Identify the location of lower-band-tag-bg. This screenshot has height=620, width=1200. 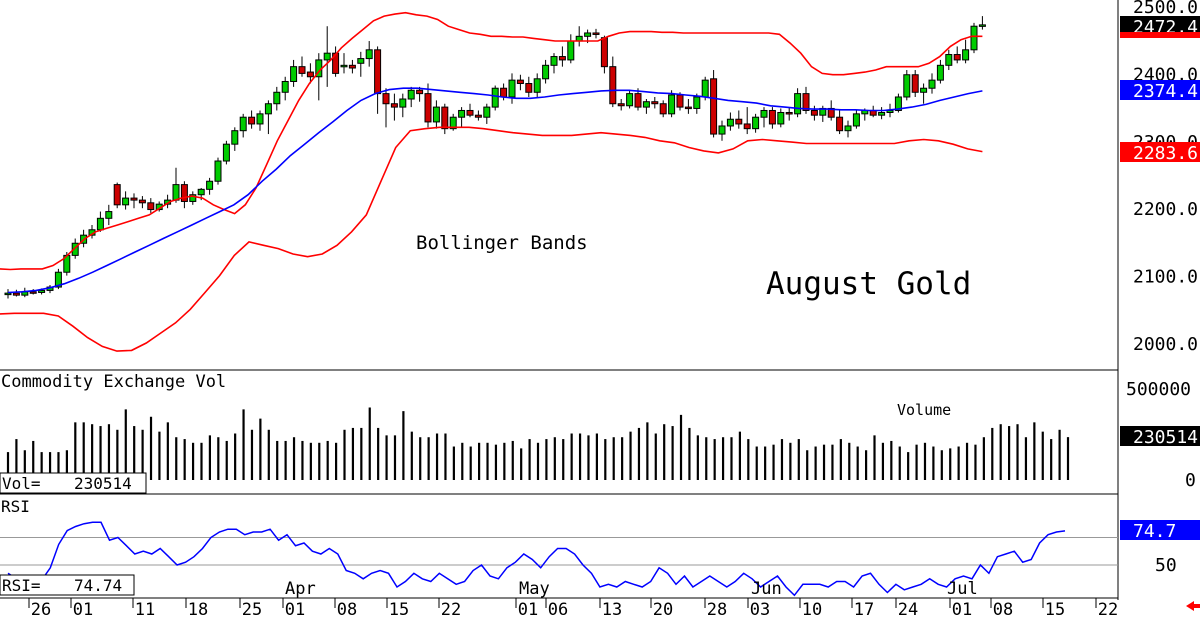
(1160, 152).